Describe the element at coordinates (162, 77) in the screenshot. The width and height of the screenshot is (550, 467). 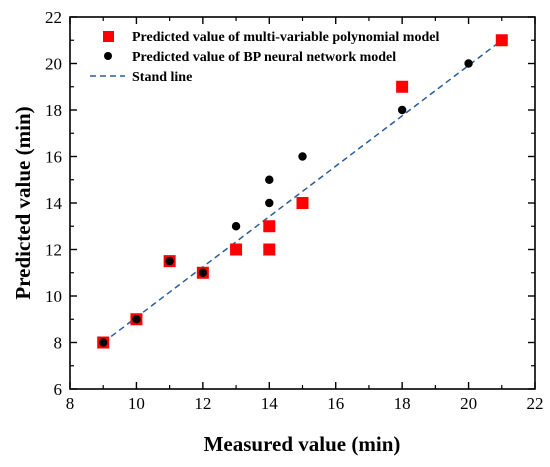
I see `legend-label: Stand line` at that location.